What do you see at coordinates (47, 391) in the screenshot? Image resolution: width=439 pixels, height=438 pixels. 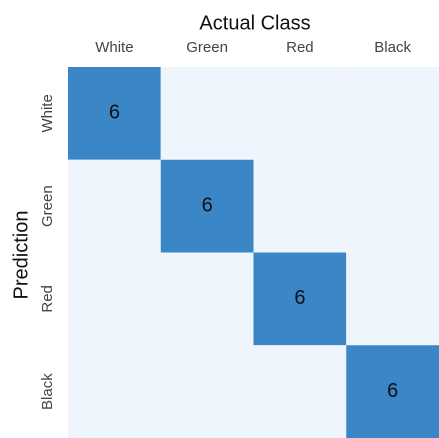 I see `y-tick-label: Black` at bounding box center [47, 391].